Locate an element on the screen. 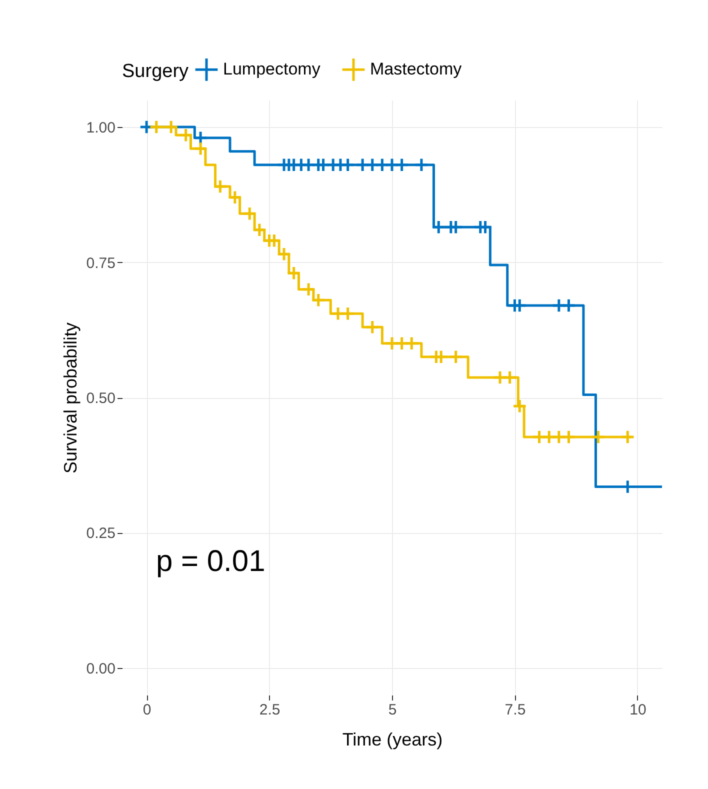  x-tick-label: 2.5 is located at coordinates (269, 710).